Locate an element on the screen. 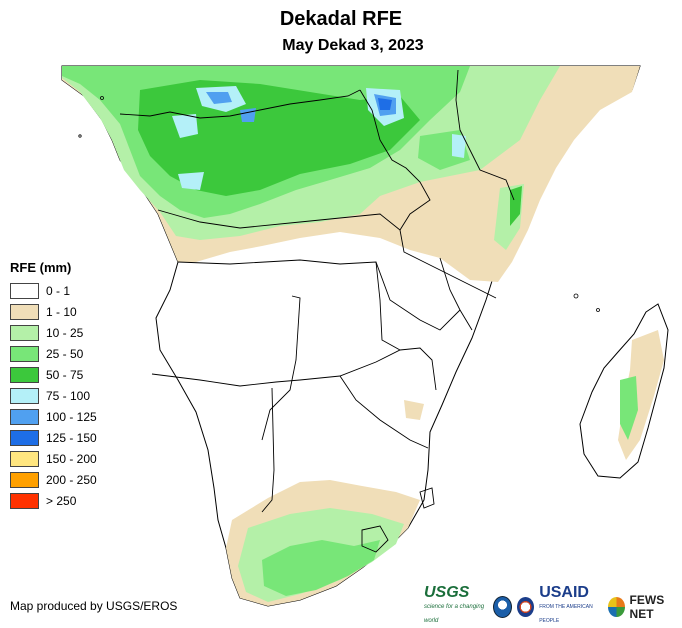 Image resolution: width=682 pixels, height=628 pixels. legend-item: > 250 is located at coordinates (53, 500).